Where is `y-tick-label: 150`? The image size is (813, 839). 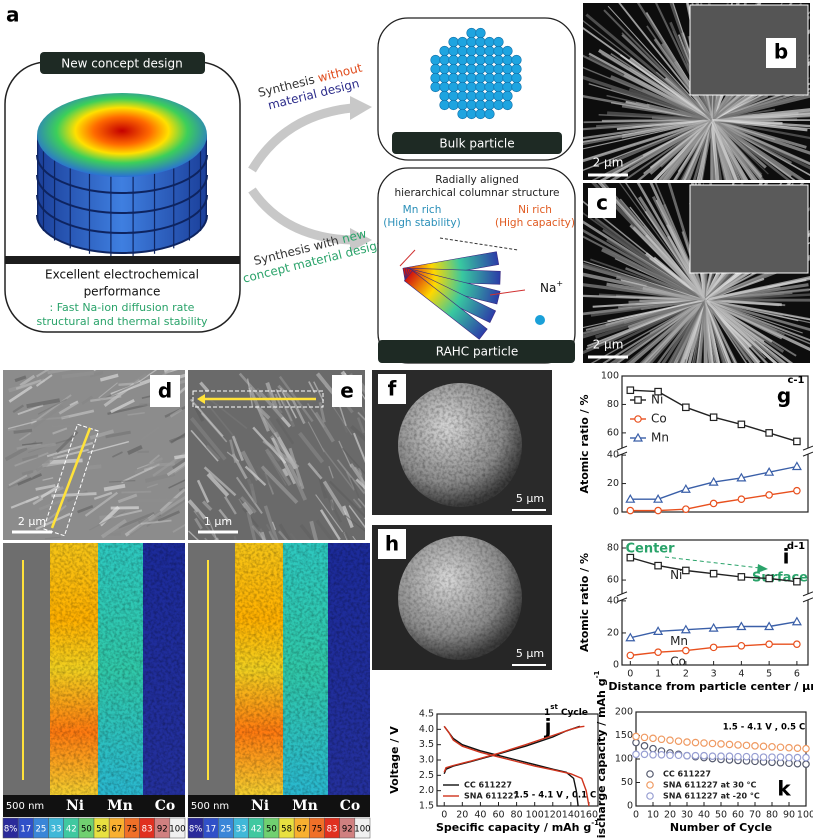 y-tick-label: 150 is located at coordinates (624, 735).